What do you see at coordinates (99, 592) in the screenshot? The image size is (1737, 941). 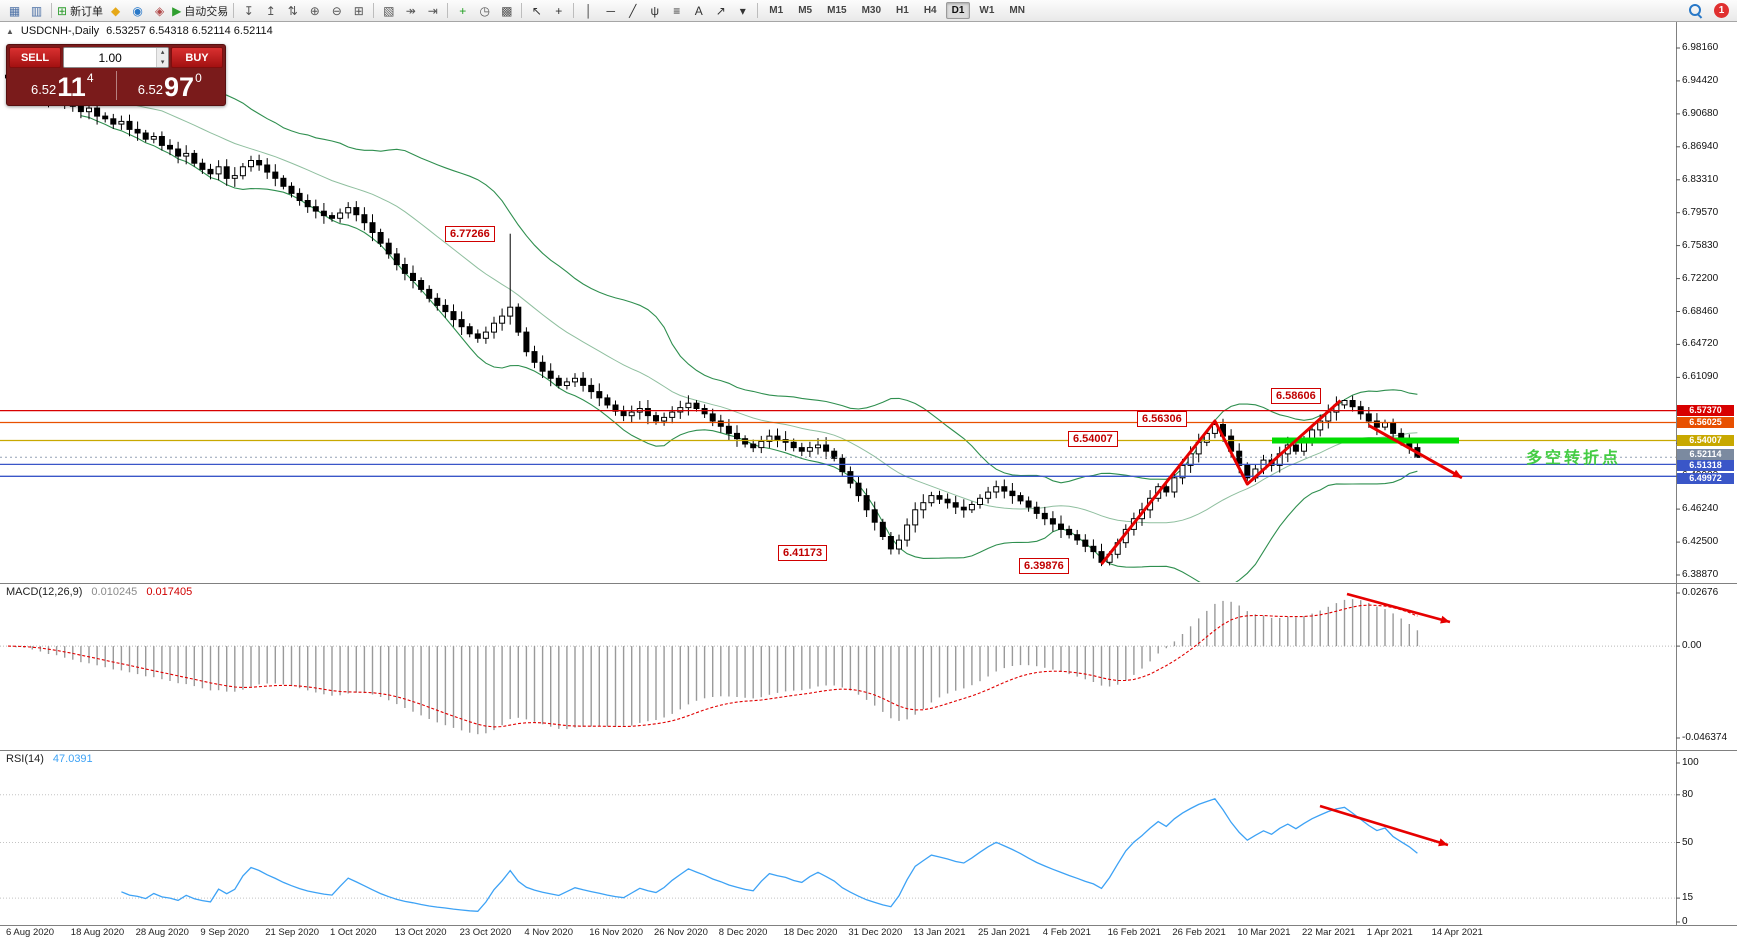 I see `macd-indicator-label: MACD(12,26,9) 0.010245 0.017405` at bounding box center [99, 592].